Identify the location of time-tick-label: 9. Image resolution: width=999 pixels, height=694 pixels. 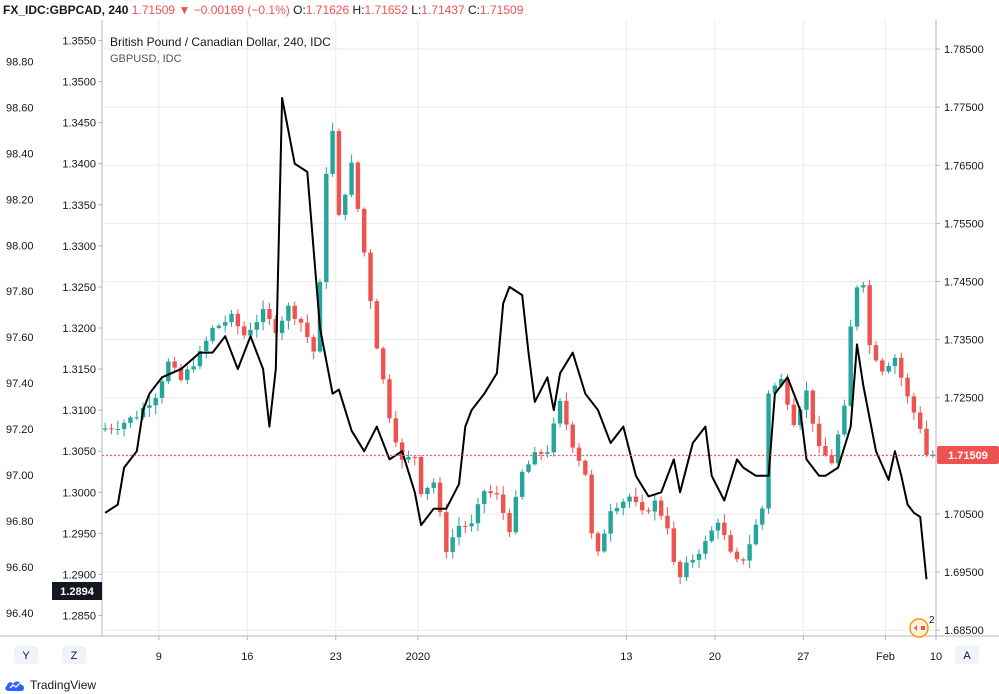
(159, 657).